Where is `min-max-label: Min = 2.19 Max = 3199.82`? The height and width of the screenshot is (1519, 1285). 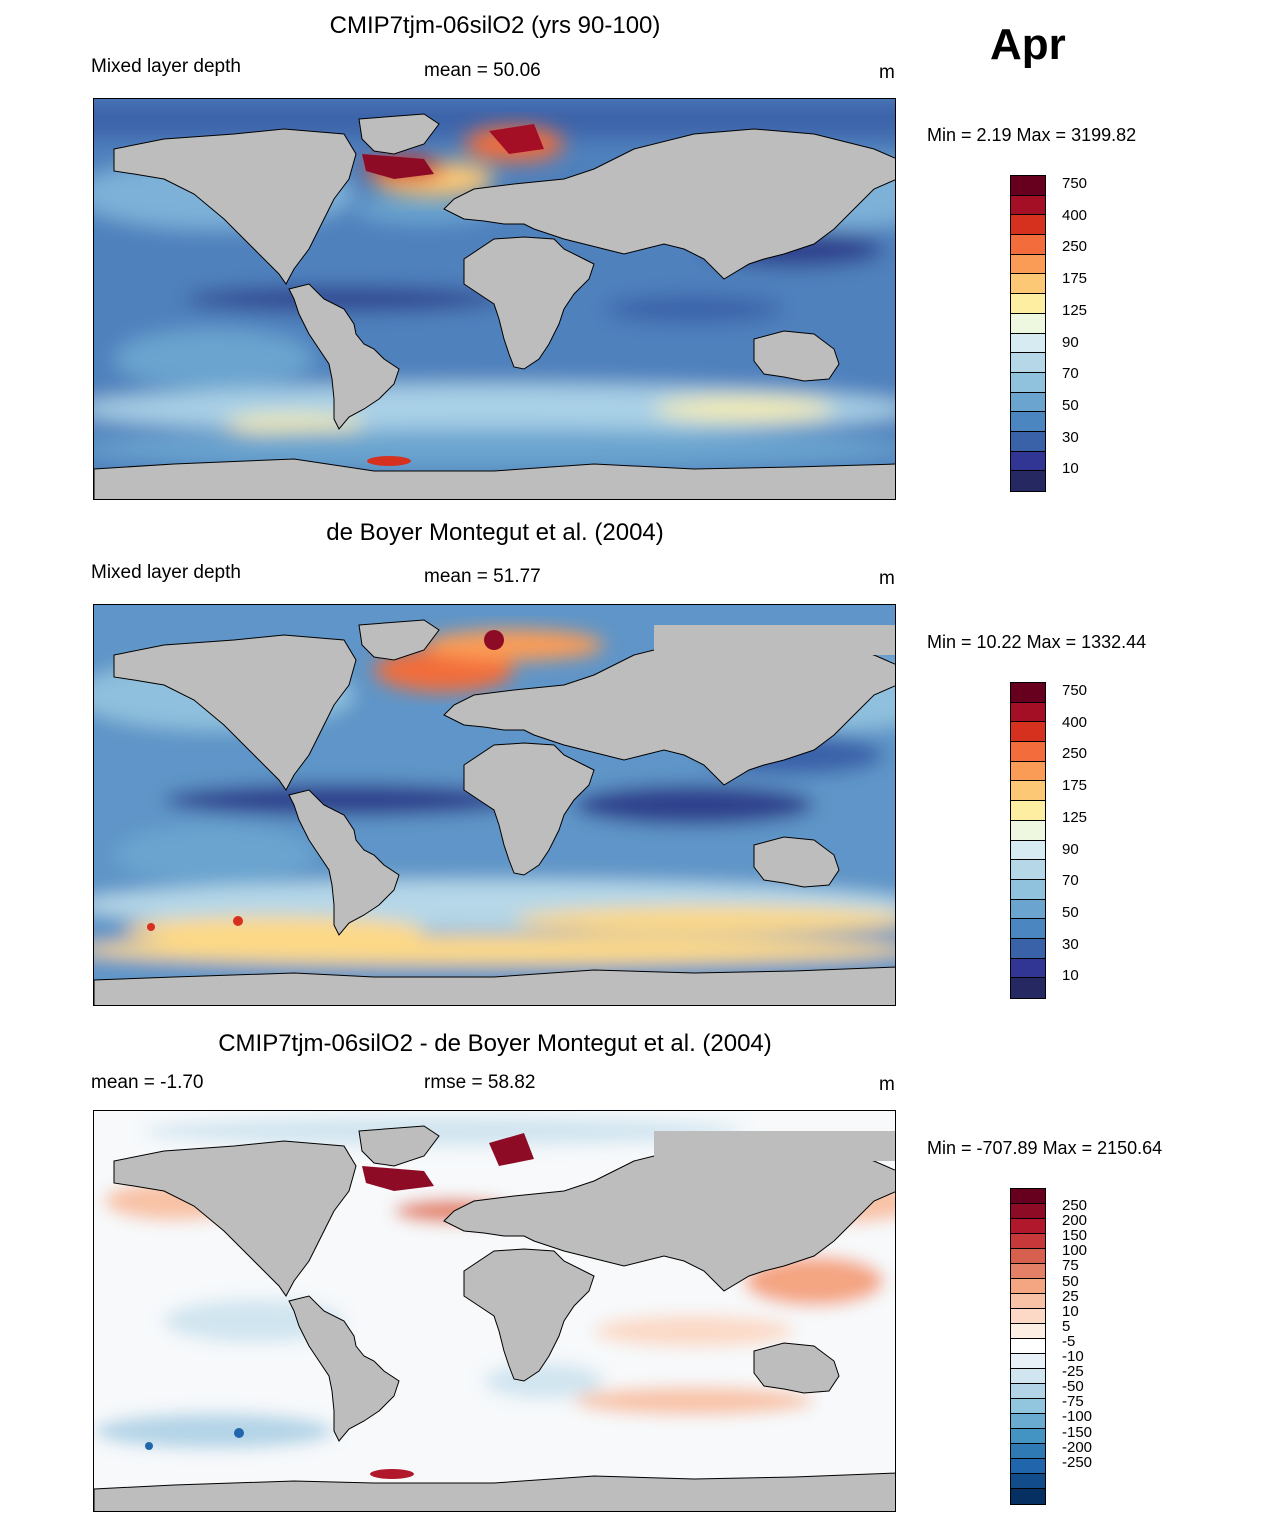
min-max-label: Min = 2.19 Max = 3199.82 is located at coordinates (1032, 135).